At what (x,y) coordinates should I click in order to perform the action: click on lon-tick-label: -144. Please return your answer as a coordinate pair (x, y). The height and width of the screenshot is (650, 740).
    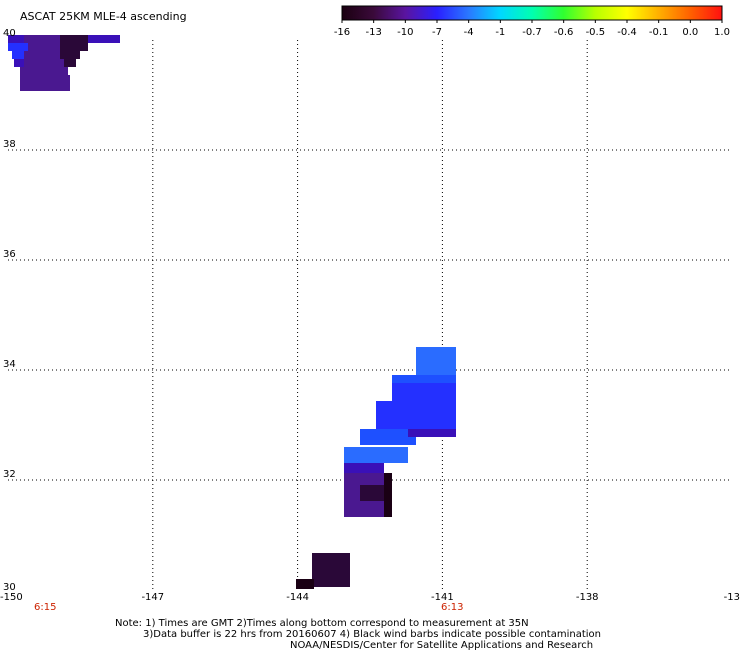
    Looking at the image, I should click on (297, 597).